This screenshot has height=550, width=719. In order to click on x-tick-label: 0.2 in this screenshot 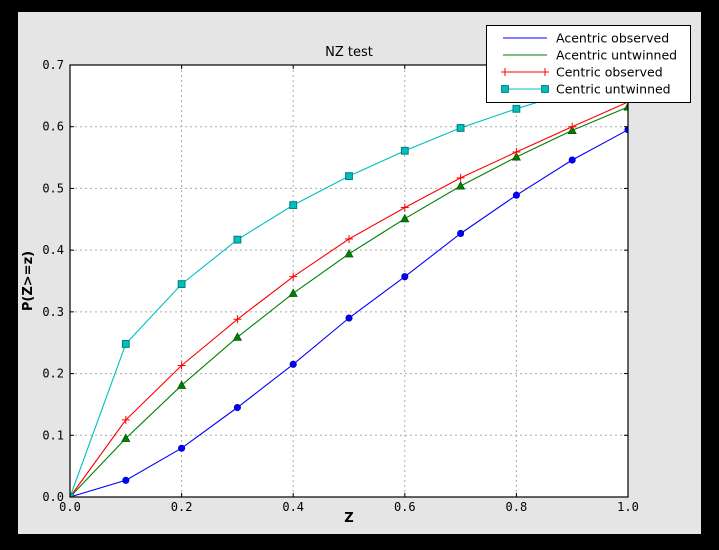, I will do `click(182, 507)`.